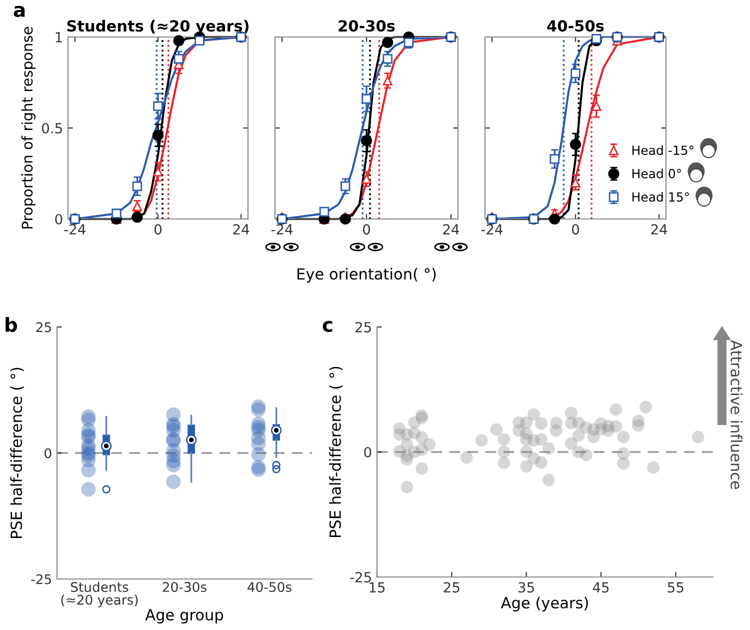 Image resolution: width=750 pixels, height=630 pixels. I want to click on legend-label: Head 15°, so click(660, 197).